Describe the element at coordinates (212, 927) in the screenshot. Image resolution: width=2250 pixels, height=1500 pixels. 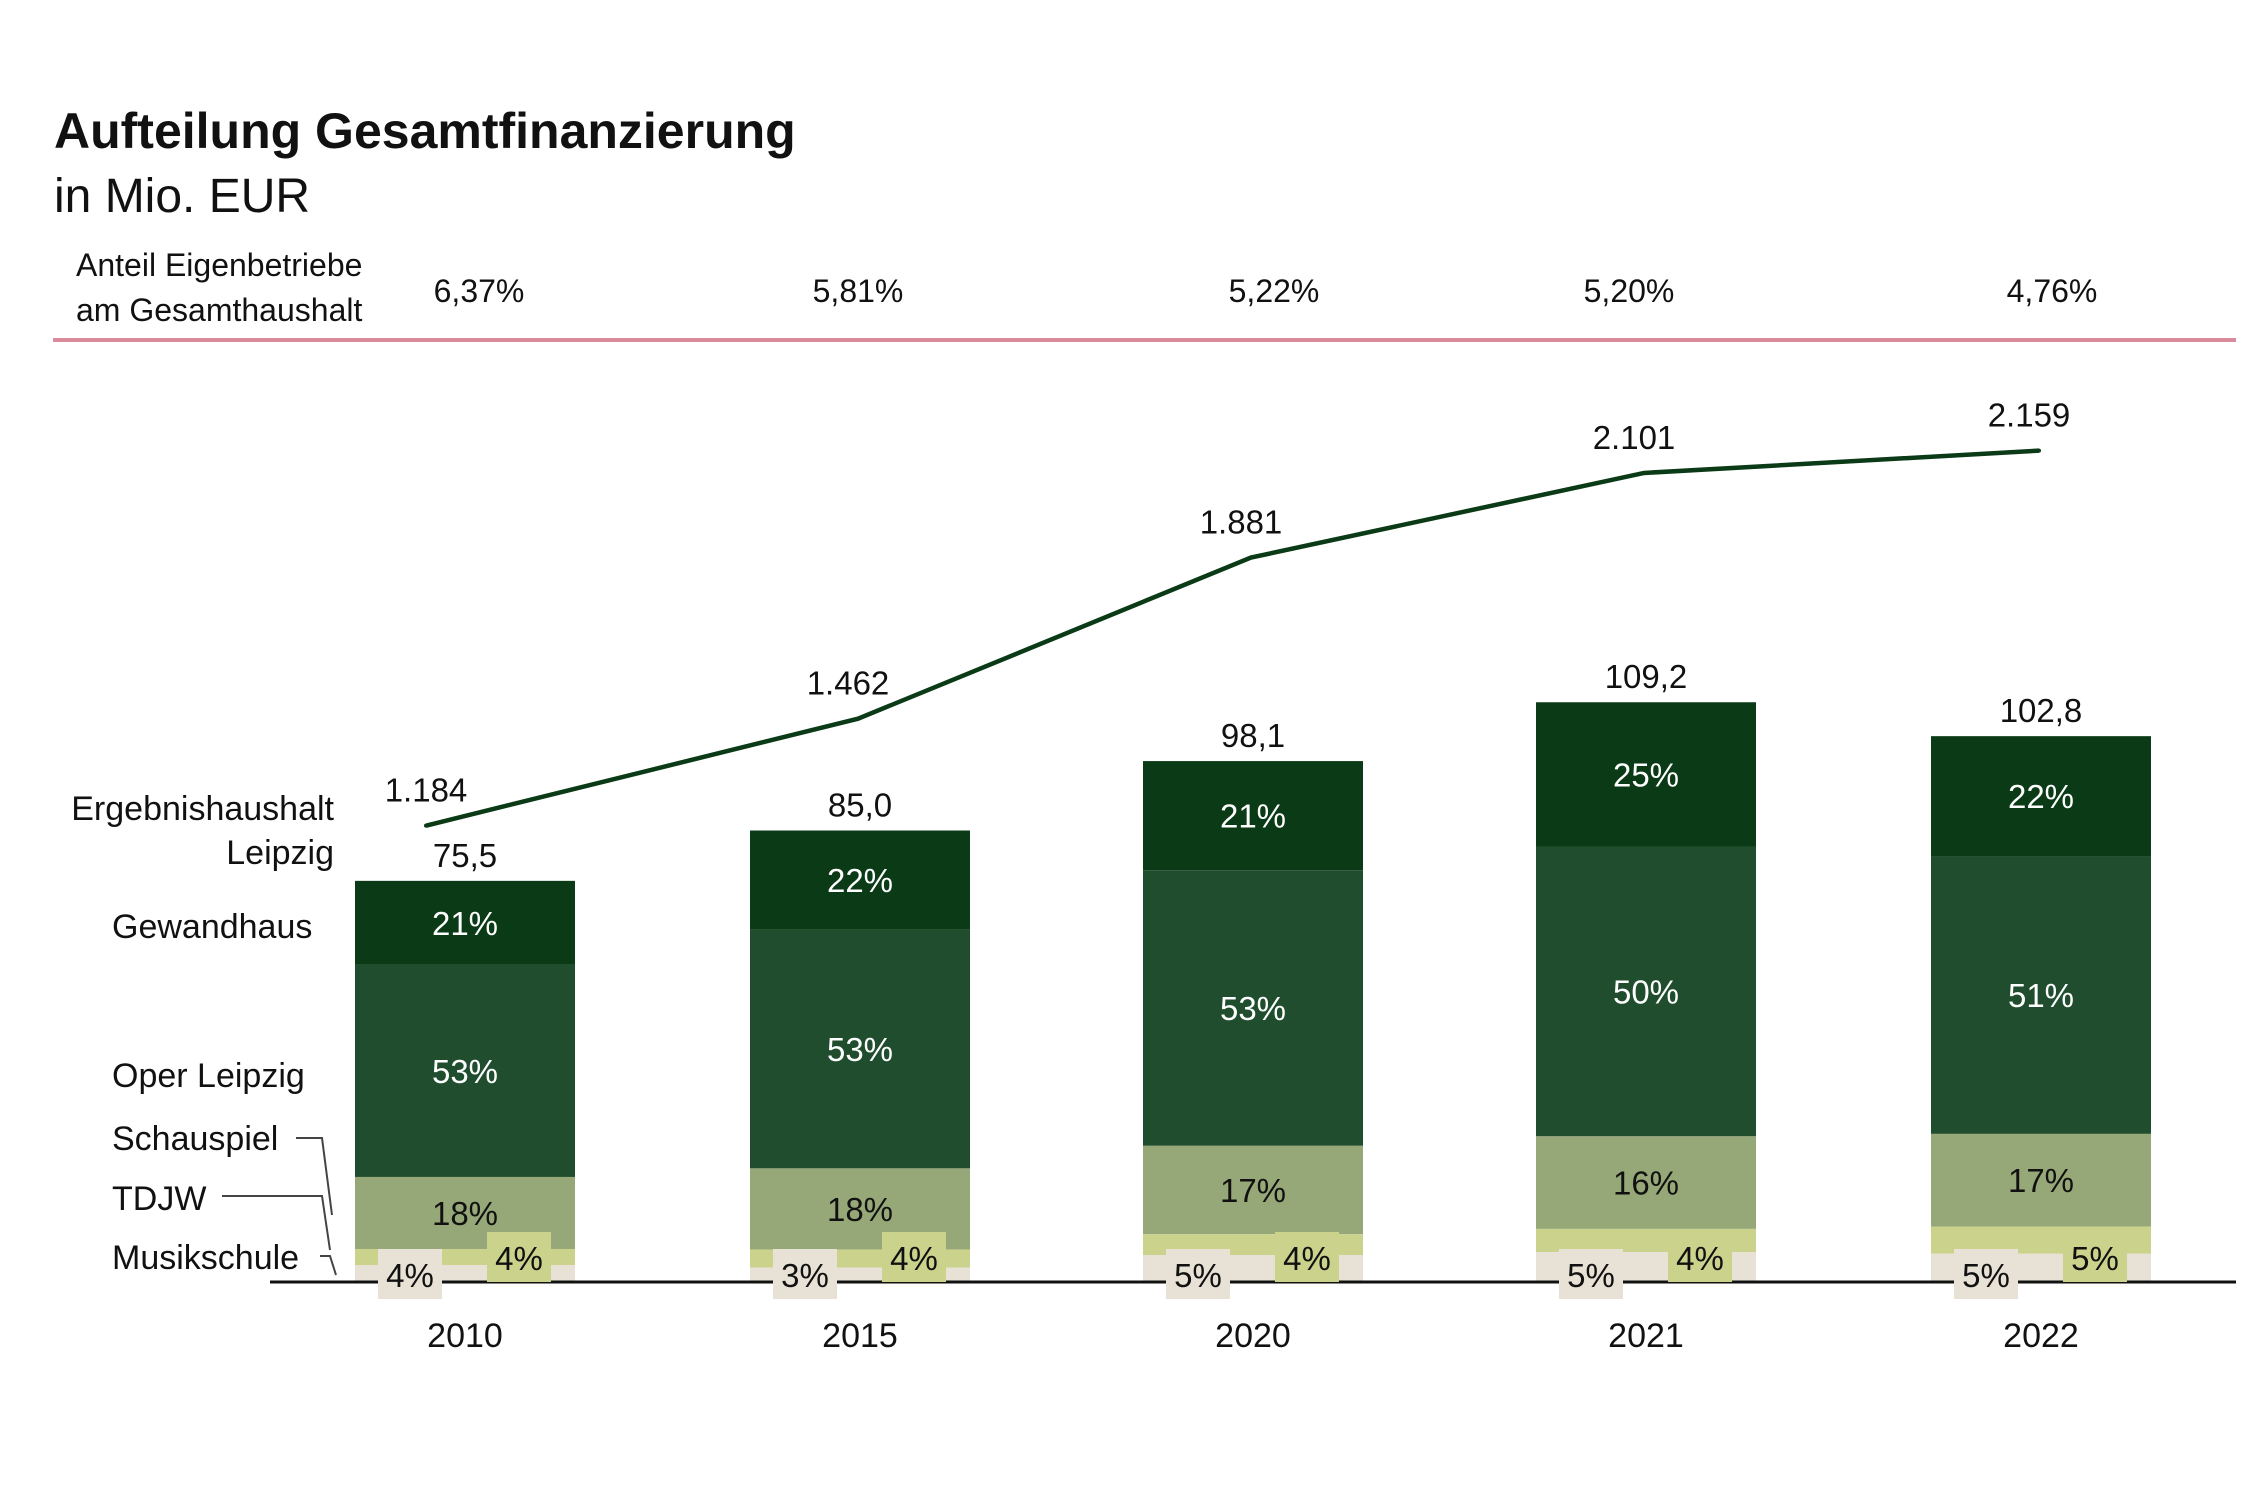
I see `legend-gewandhaus: Gewandhaus` at that location.